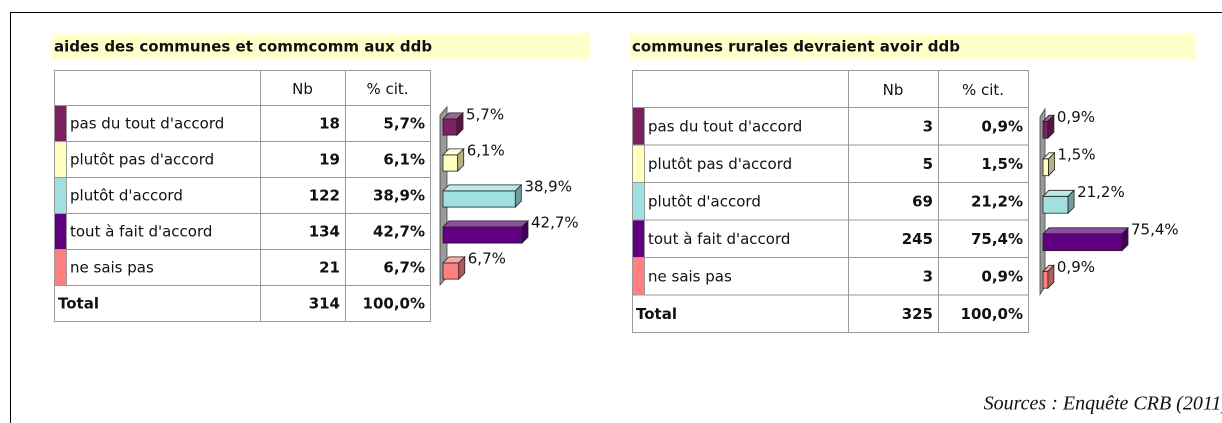  Describe the element at coordinates (324, 304) in the screenshot. I see `total-count: 314` at that location.